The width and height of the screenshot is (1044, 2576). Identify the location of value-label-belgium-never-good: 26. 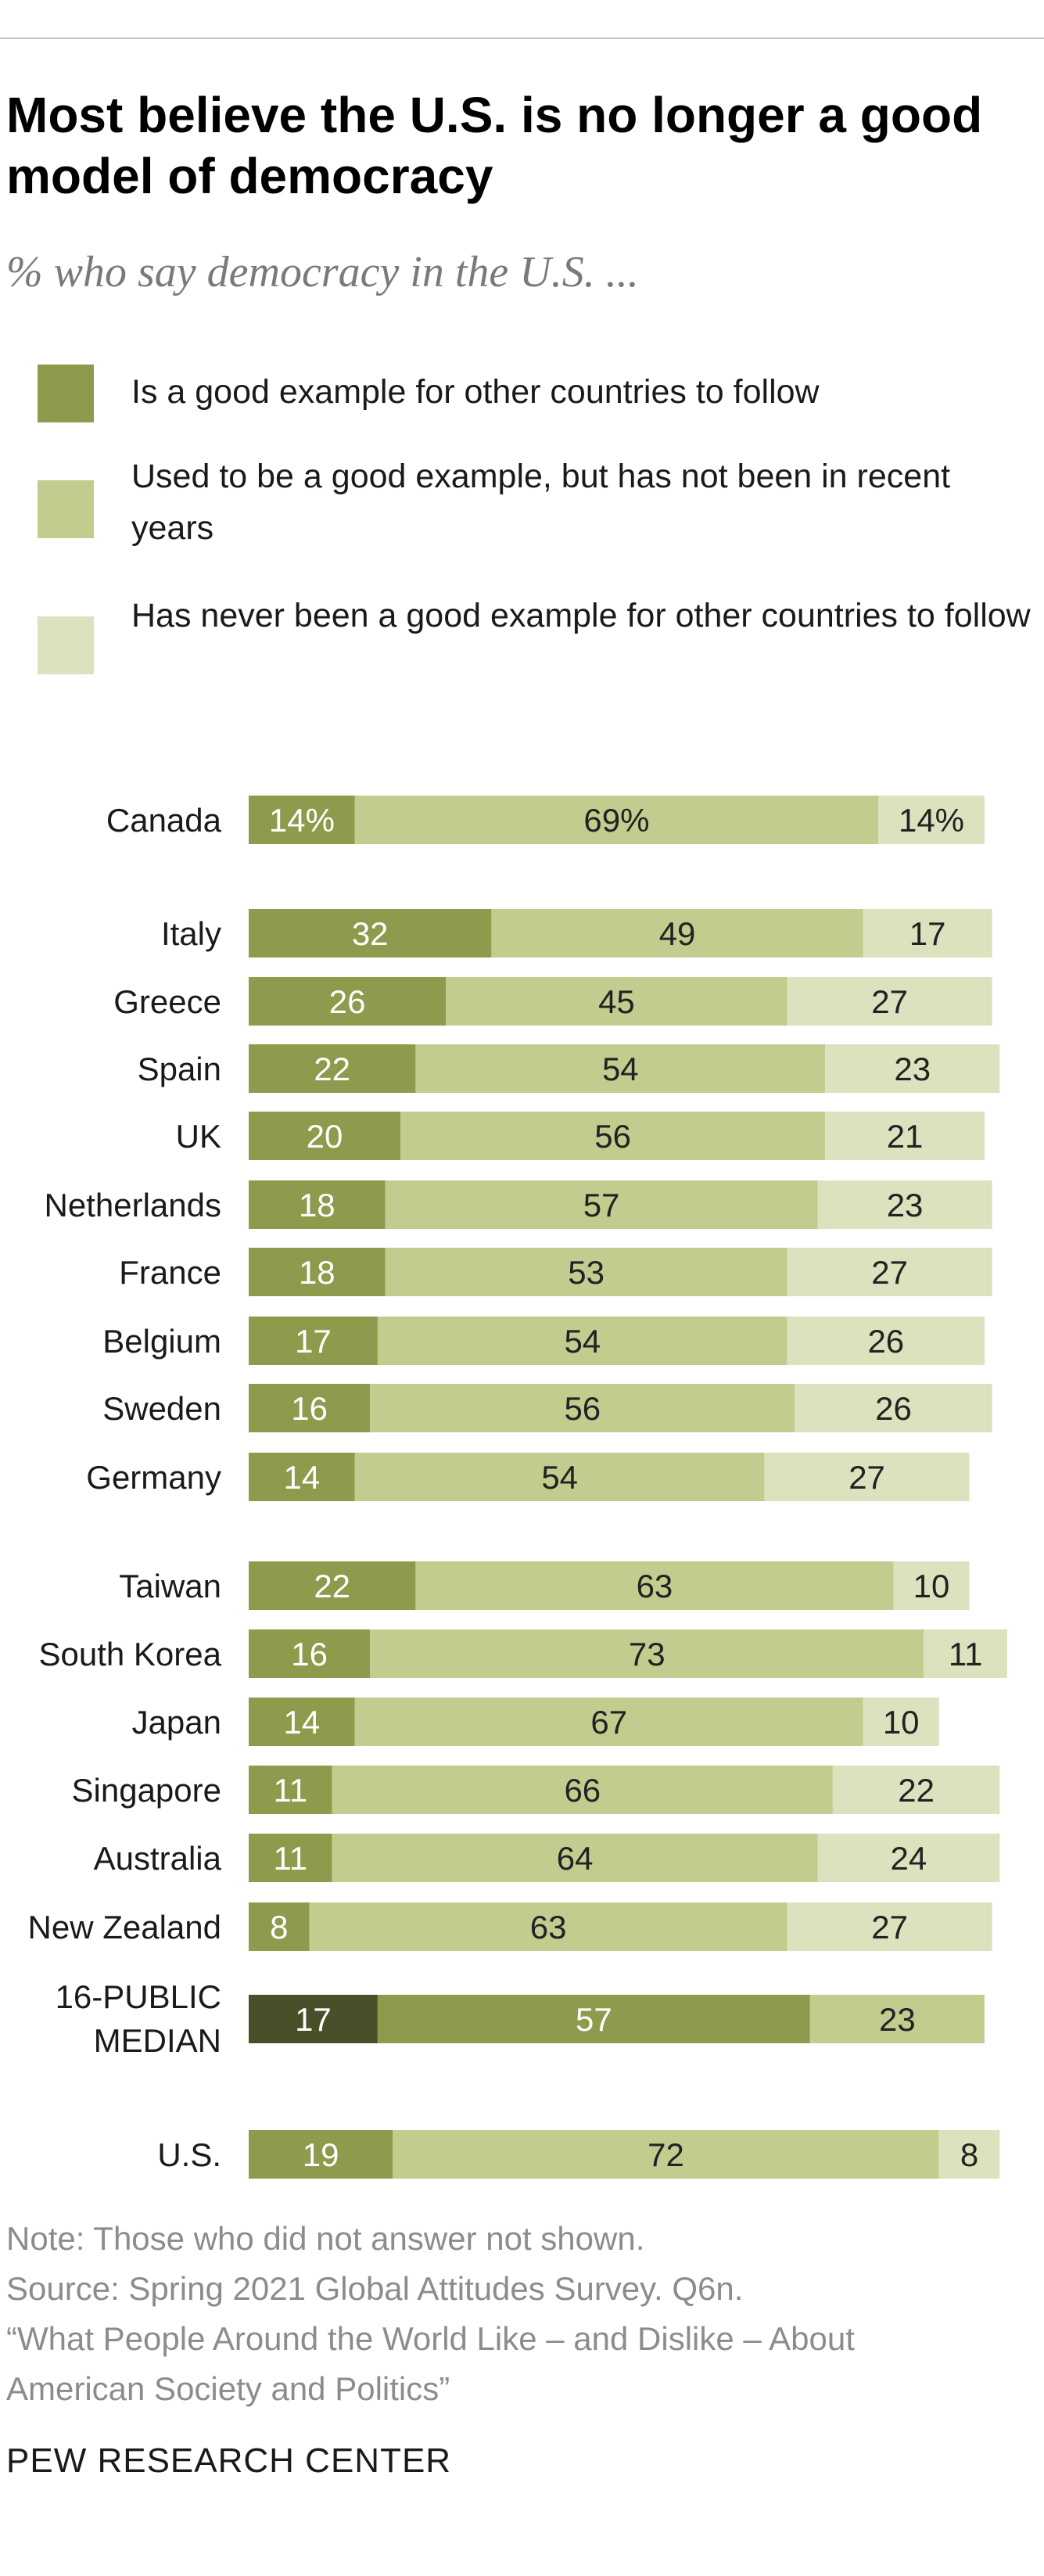
(885, 1341).